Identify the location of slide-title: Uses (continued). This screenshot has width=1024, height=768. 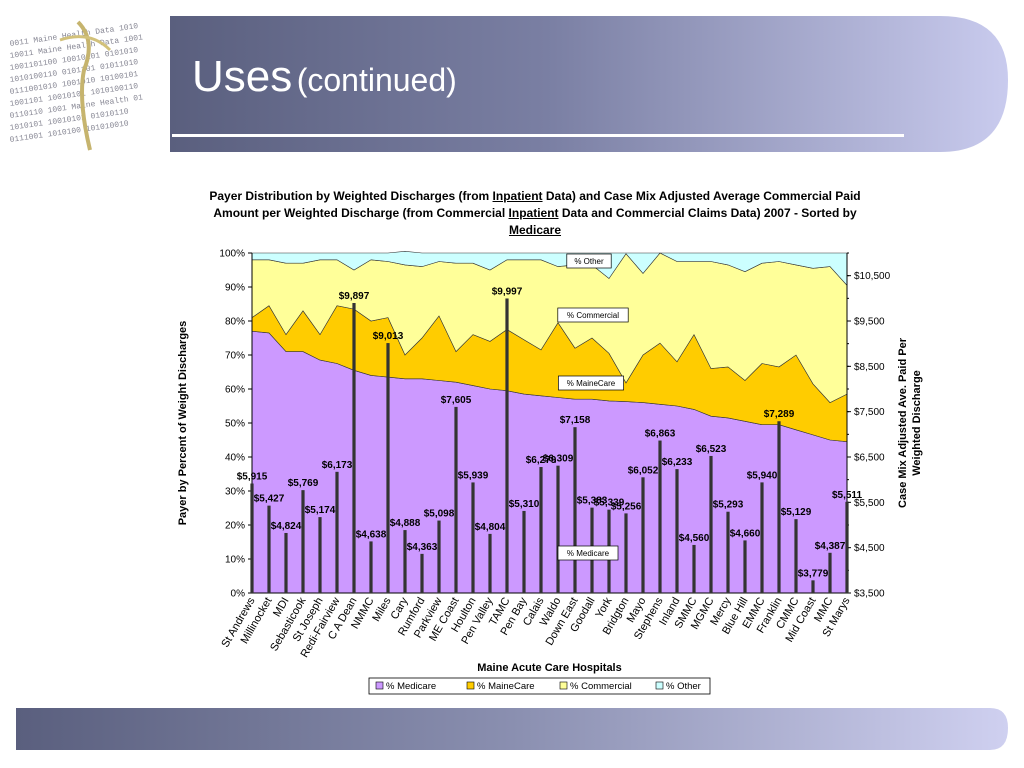
(324, 77).